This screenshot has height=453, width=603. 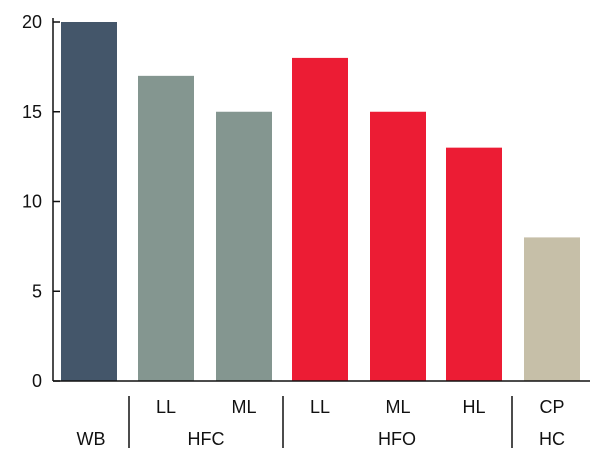 What do you see at coordinates (32, 22) in the screenshot?
I see `y-tick-label: 20` at bounding box center [32, 22].